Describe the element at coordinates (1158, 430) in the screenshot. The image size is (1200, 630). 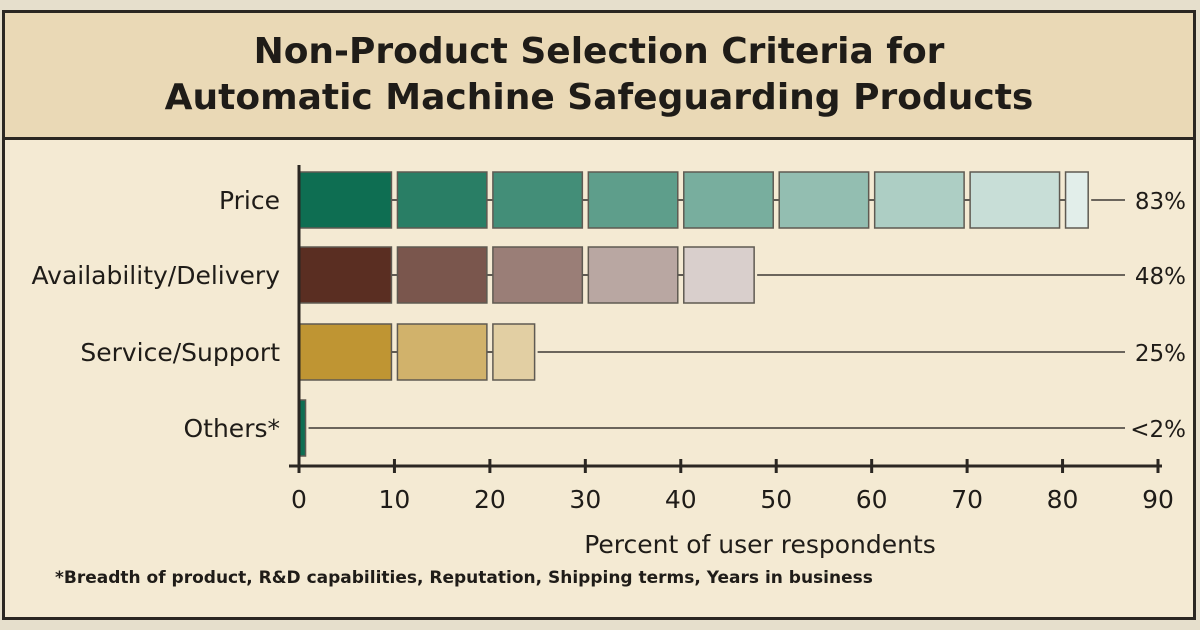
I see `value-label: <2%` at that location.